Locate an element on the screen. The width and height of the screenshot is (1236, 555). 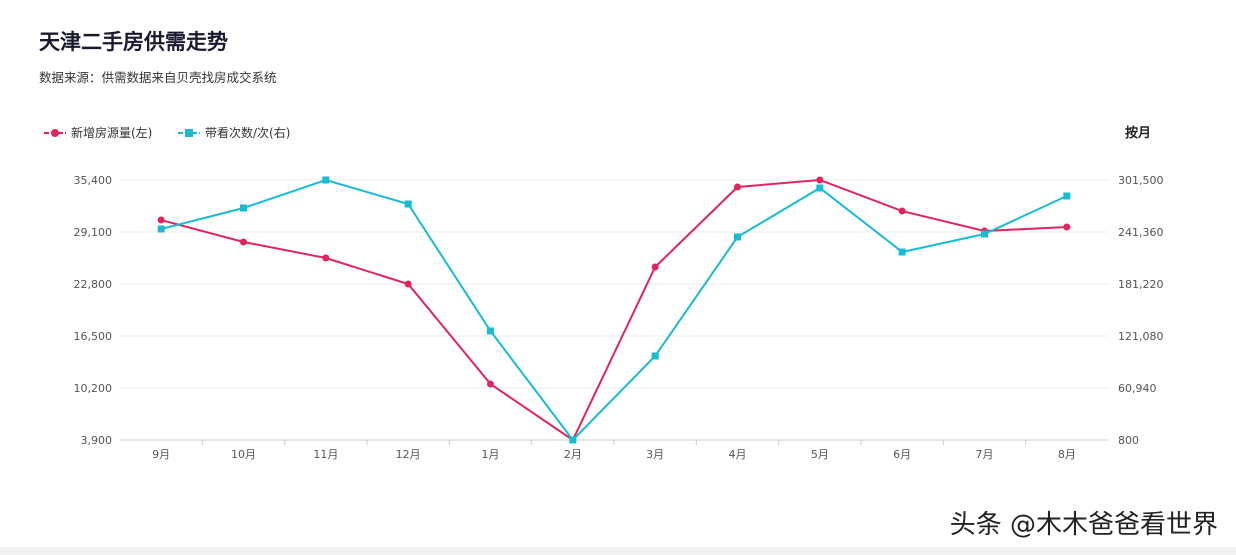
watermark: 头条 @木木爸爸看世界 is located at coordinates (1083, 525).